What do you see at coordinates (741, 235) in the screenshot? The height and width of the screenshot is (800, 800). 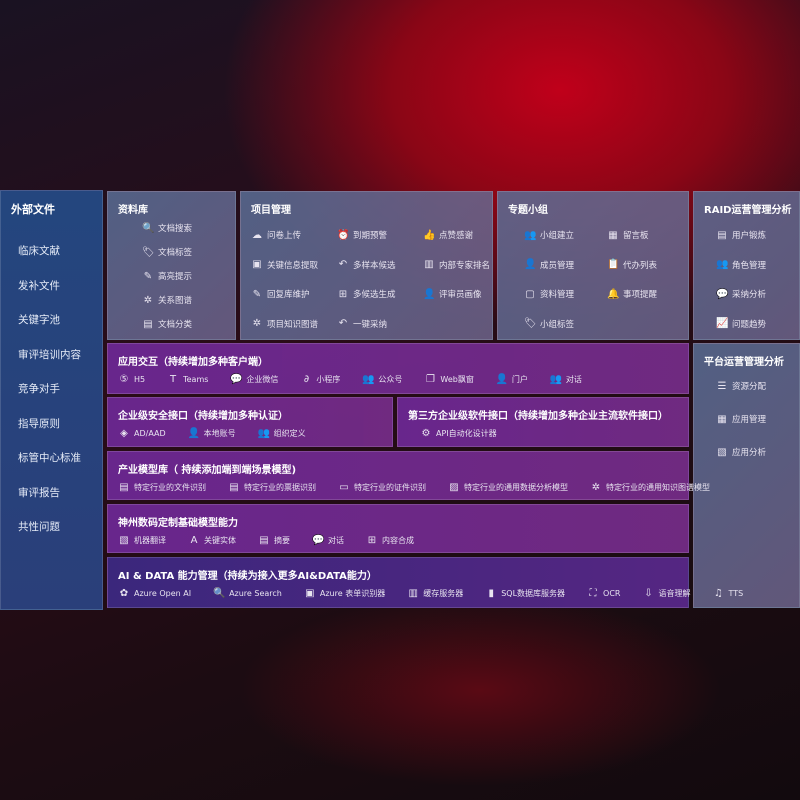 I see `feature-item: ▤ 用户锻炼` at bounding box center [741, 235].